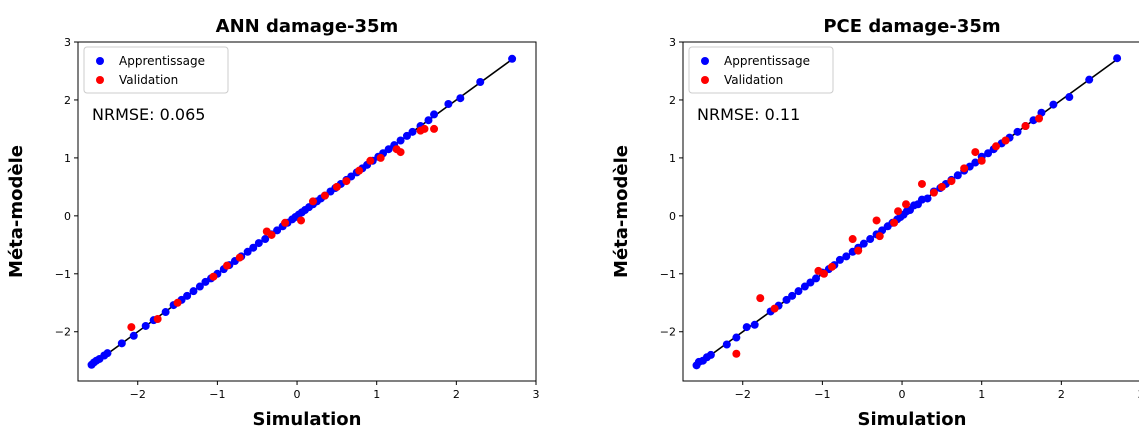 The width and height of the screenshot is (1139, 430). Describe the element at coordinates (67, 216) in the screenshot. I see `y-tick-label: 0` at that location.